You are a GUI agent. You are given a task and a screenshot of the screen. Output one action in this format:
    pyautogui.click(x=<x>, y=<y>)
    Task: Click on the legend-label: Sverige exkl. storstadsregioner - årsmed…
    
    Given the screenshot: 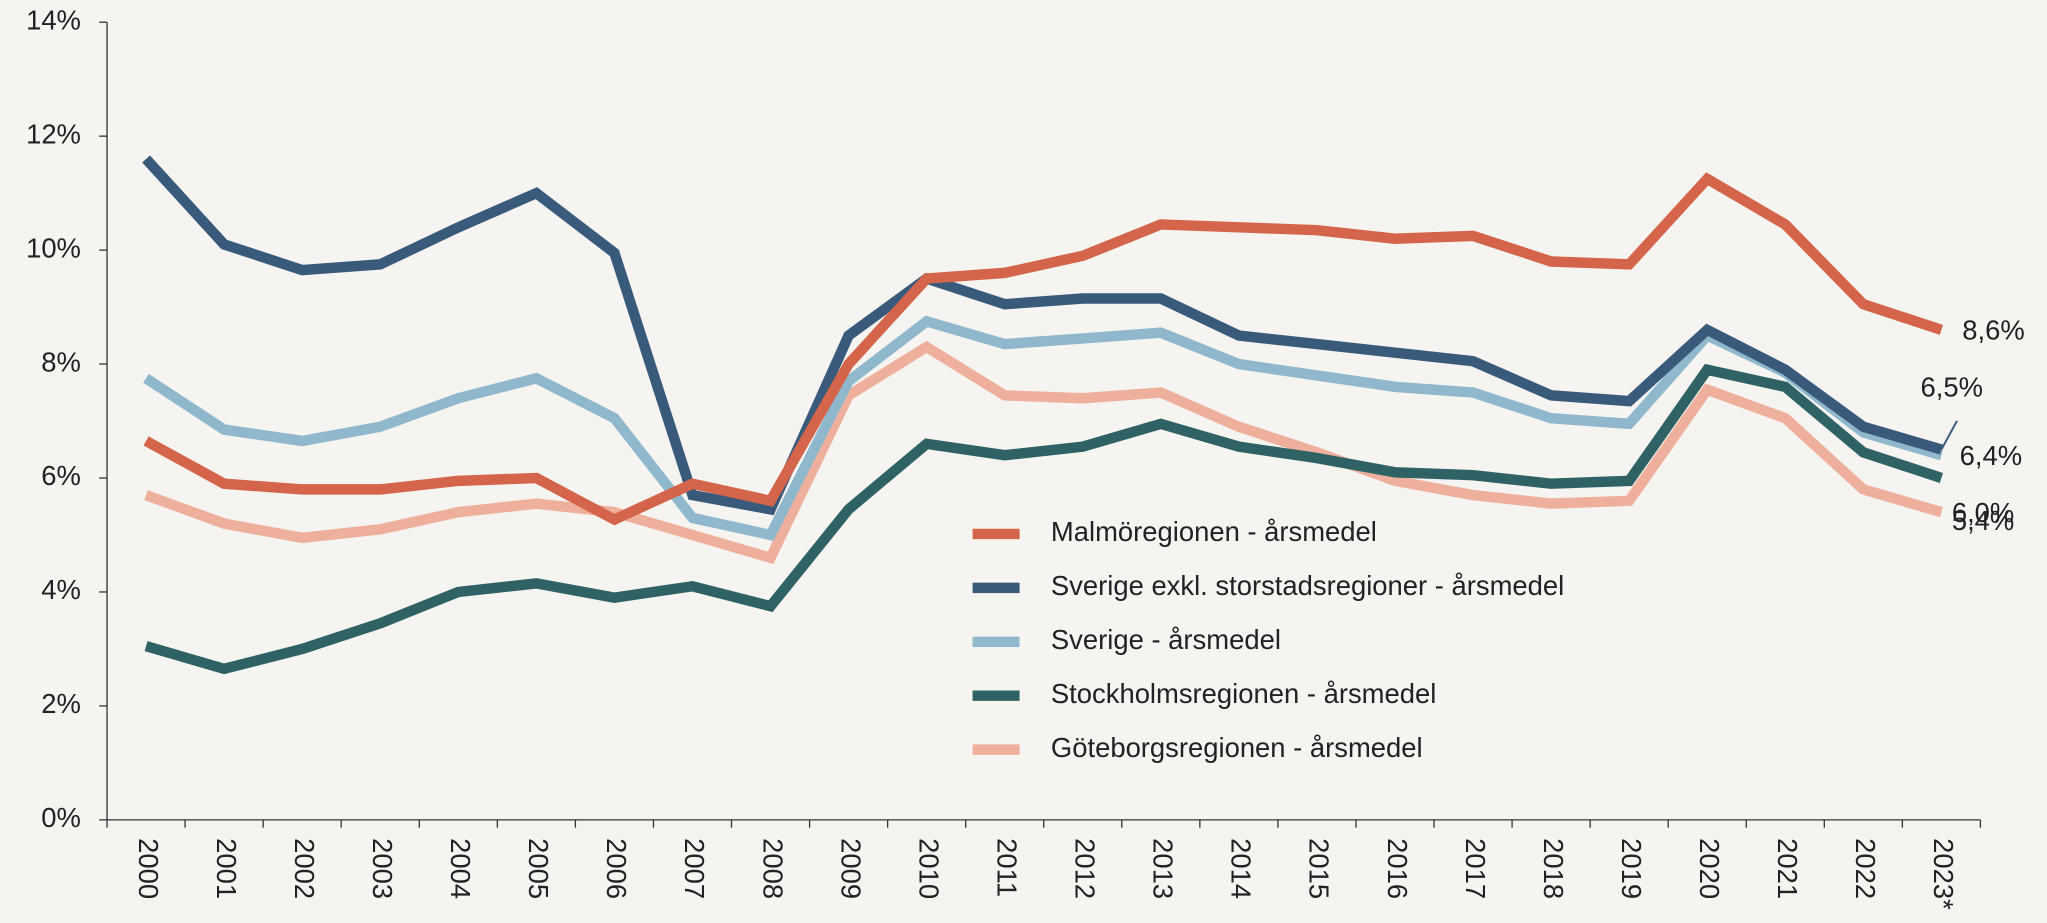 What is the action you would take?
    pyautogui.click(x=1307, y=585)
    